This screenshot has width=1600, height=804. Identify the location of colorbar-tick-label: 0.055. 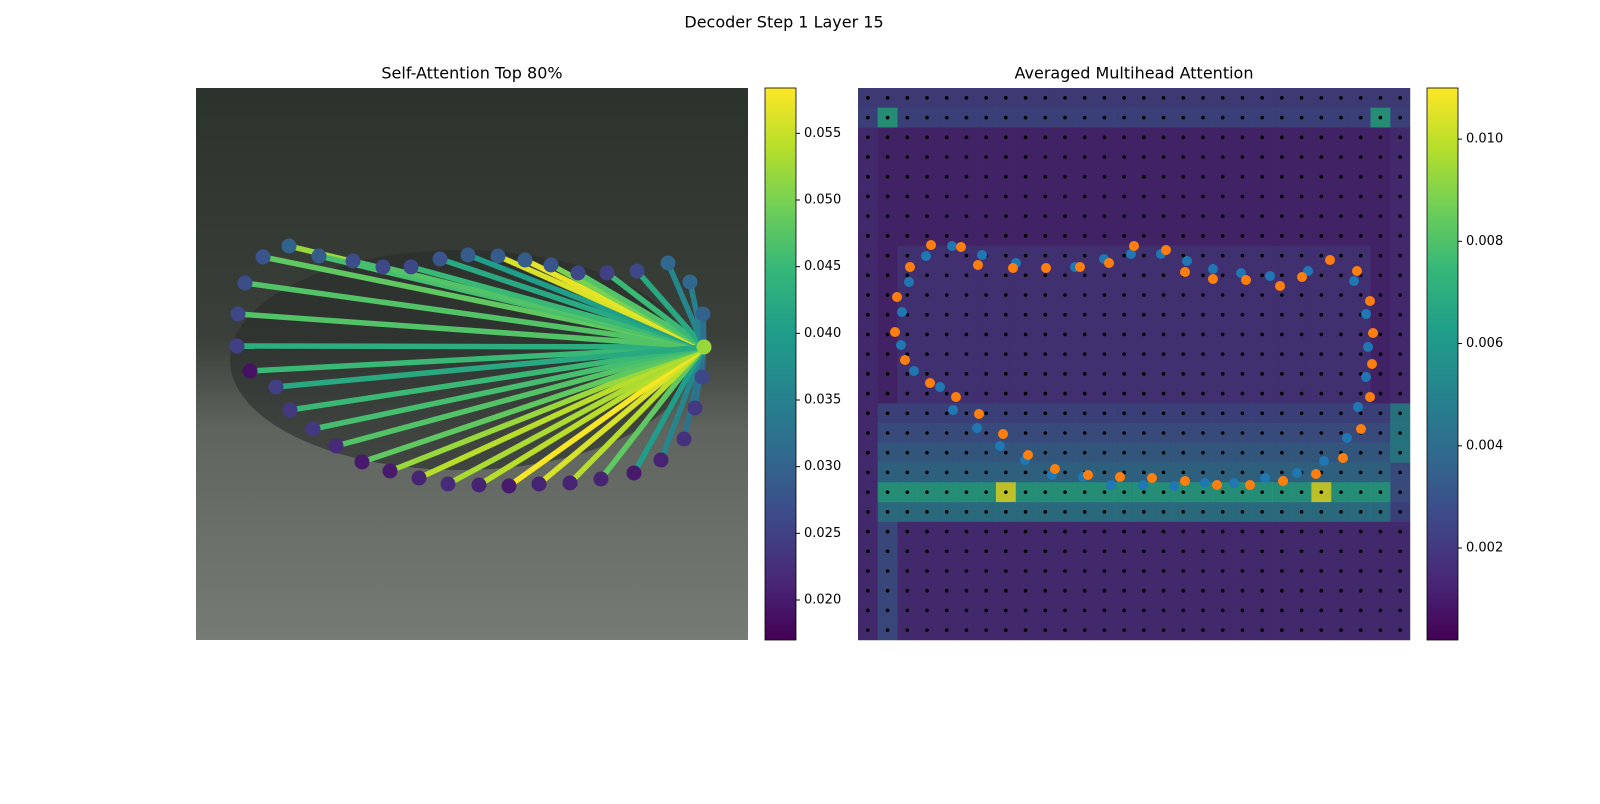
(822, 133).